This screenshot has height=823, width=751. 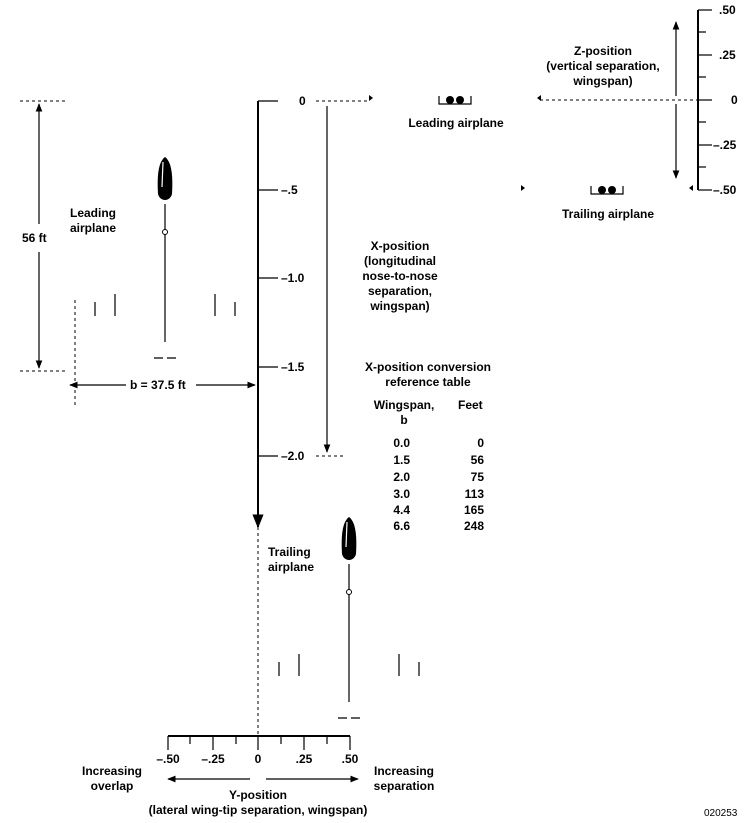 What do you see at coordinates (477, 460) in the screenshot?
I see `table-row: 56` at bounding box center [477, 460].